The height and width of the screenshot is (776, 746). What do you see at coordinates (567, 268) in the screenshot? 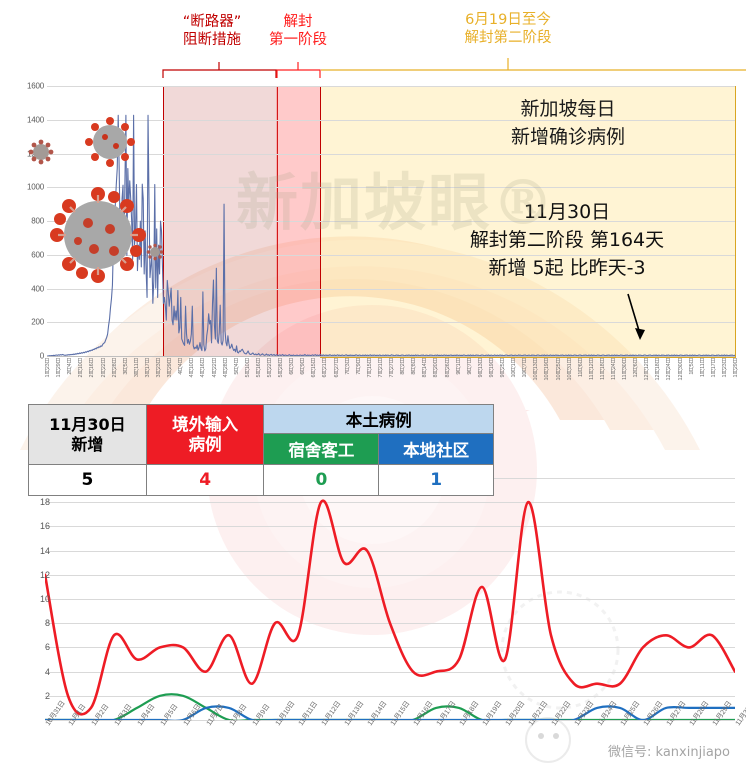
I see `callout-new-cases: 新增 5起 比昨天-3` at bounding box center [567, 268].